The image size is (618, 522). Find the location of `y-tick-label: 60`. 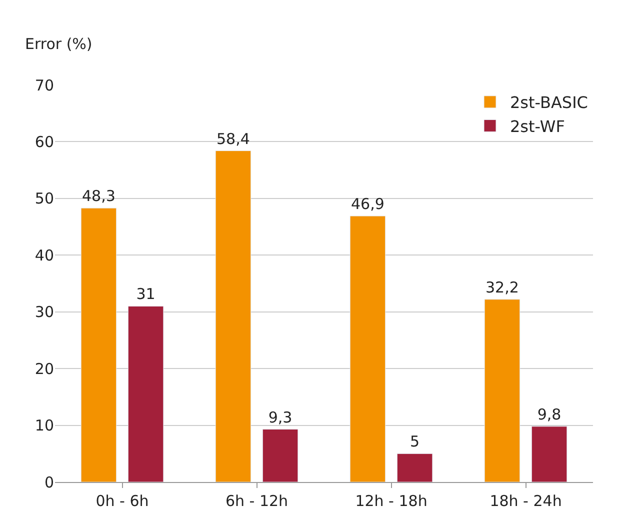

y-tick-label: 60 is located at coordinates (44, 141).